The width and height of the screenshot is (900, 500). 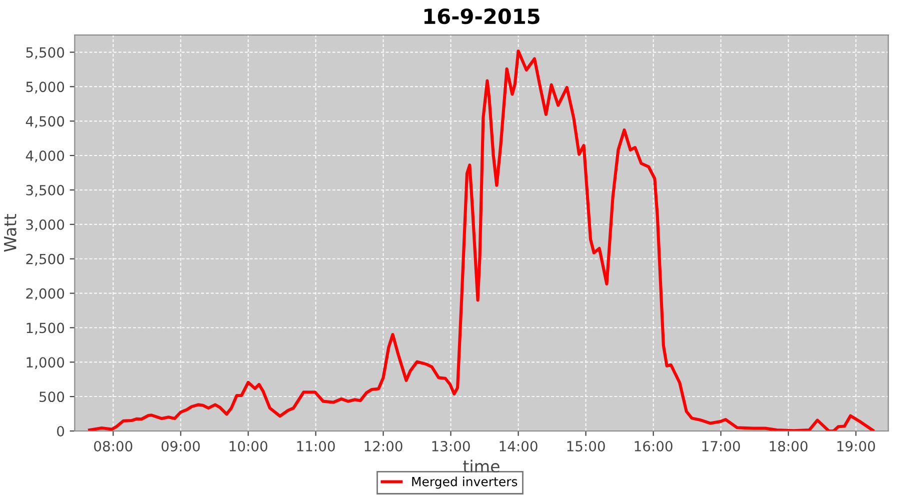 I want to click on y-tick-label: 4,500, so click(x=45, y=122).